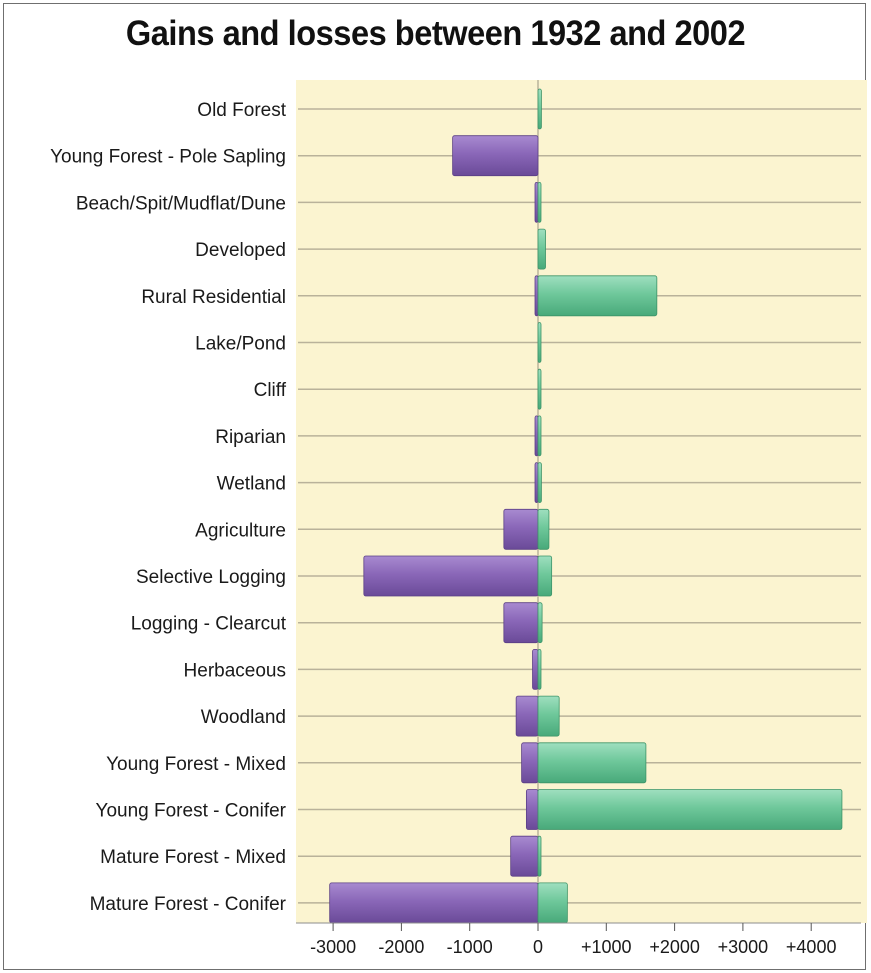 This screenshot has height=973, width=871. Describe the element at coordinates (196, 764) in the screenshot. I see `category-label: Young Forest - Mixed` at that location.